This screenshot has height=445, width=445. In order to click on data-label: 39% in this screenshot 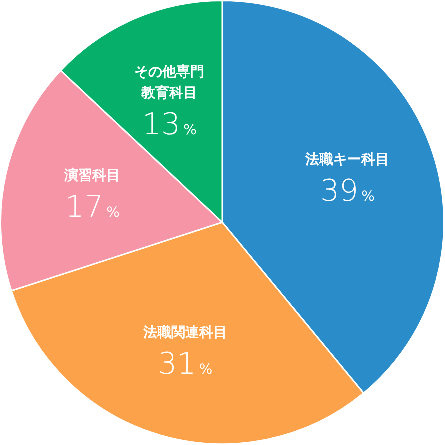, I will do `click(347, 191)`.